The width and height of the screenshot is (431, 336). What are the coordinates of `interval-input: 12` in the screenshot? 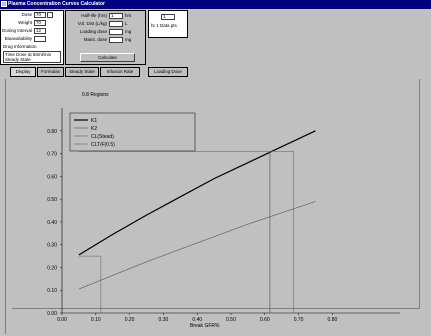 It's located at (40, 31).